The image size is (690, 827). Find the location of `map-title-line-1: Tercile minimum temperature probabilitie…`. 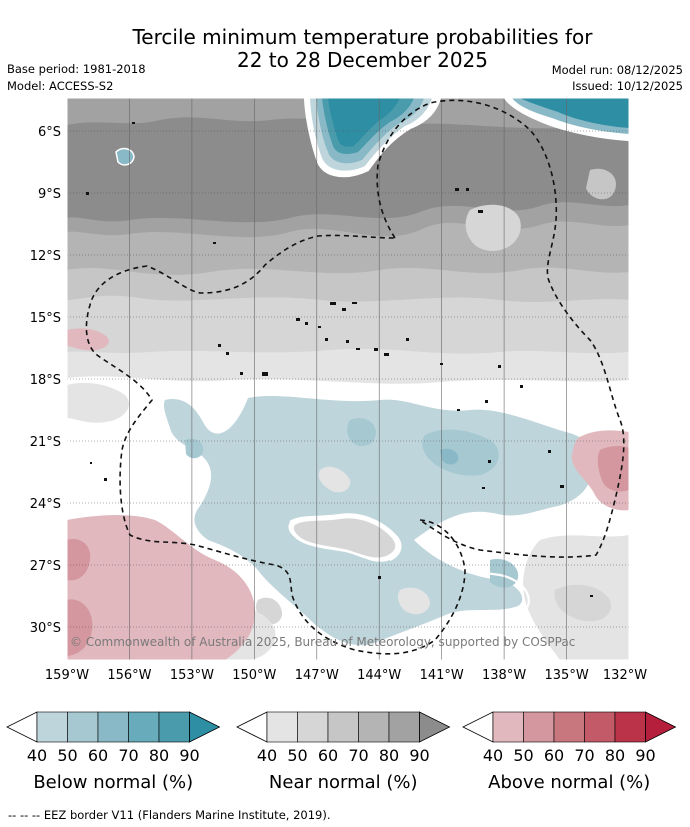

map-title-line-1: Tercile minimum temperature probabilitie… is located at coordinates (362, 37).